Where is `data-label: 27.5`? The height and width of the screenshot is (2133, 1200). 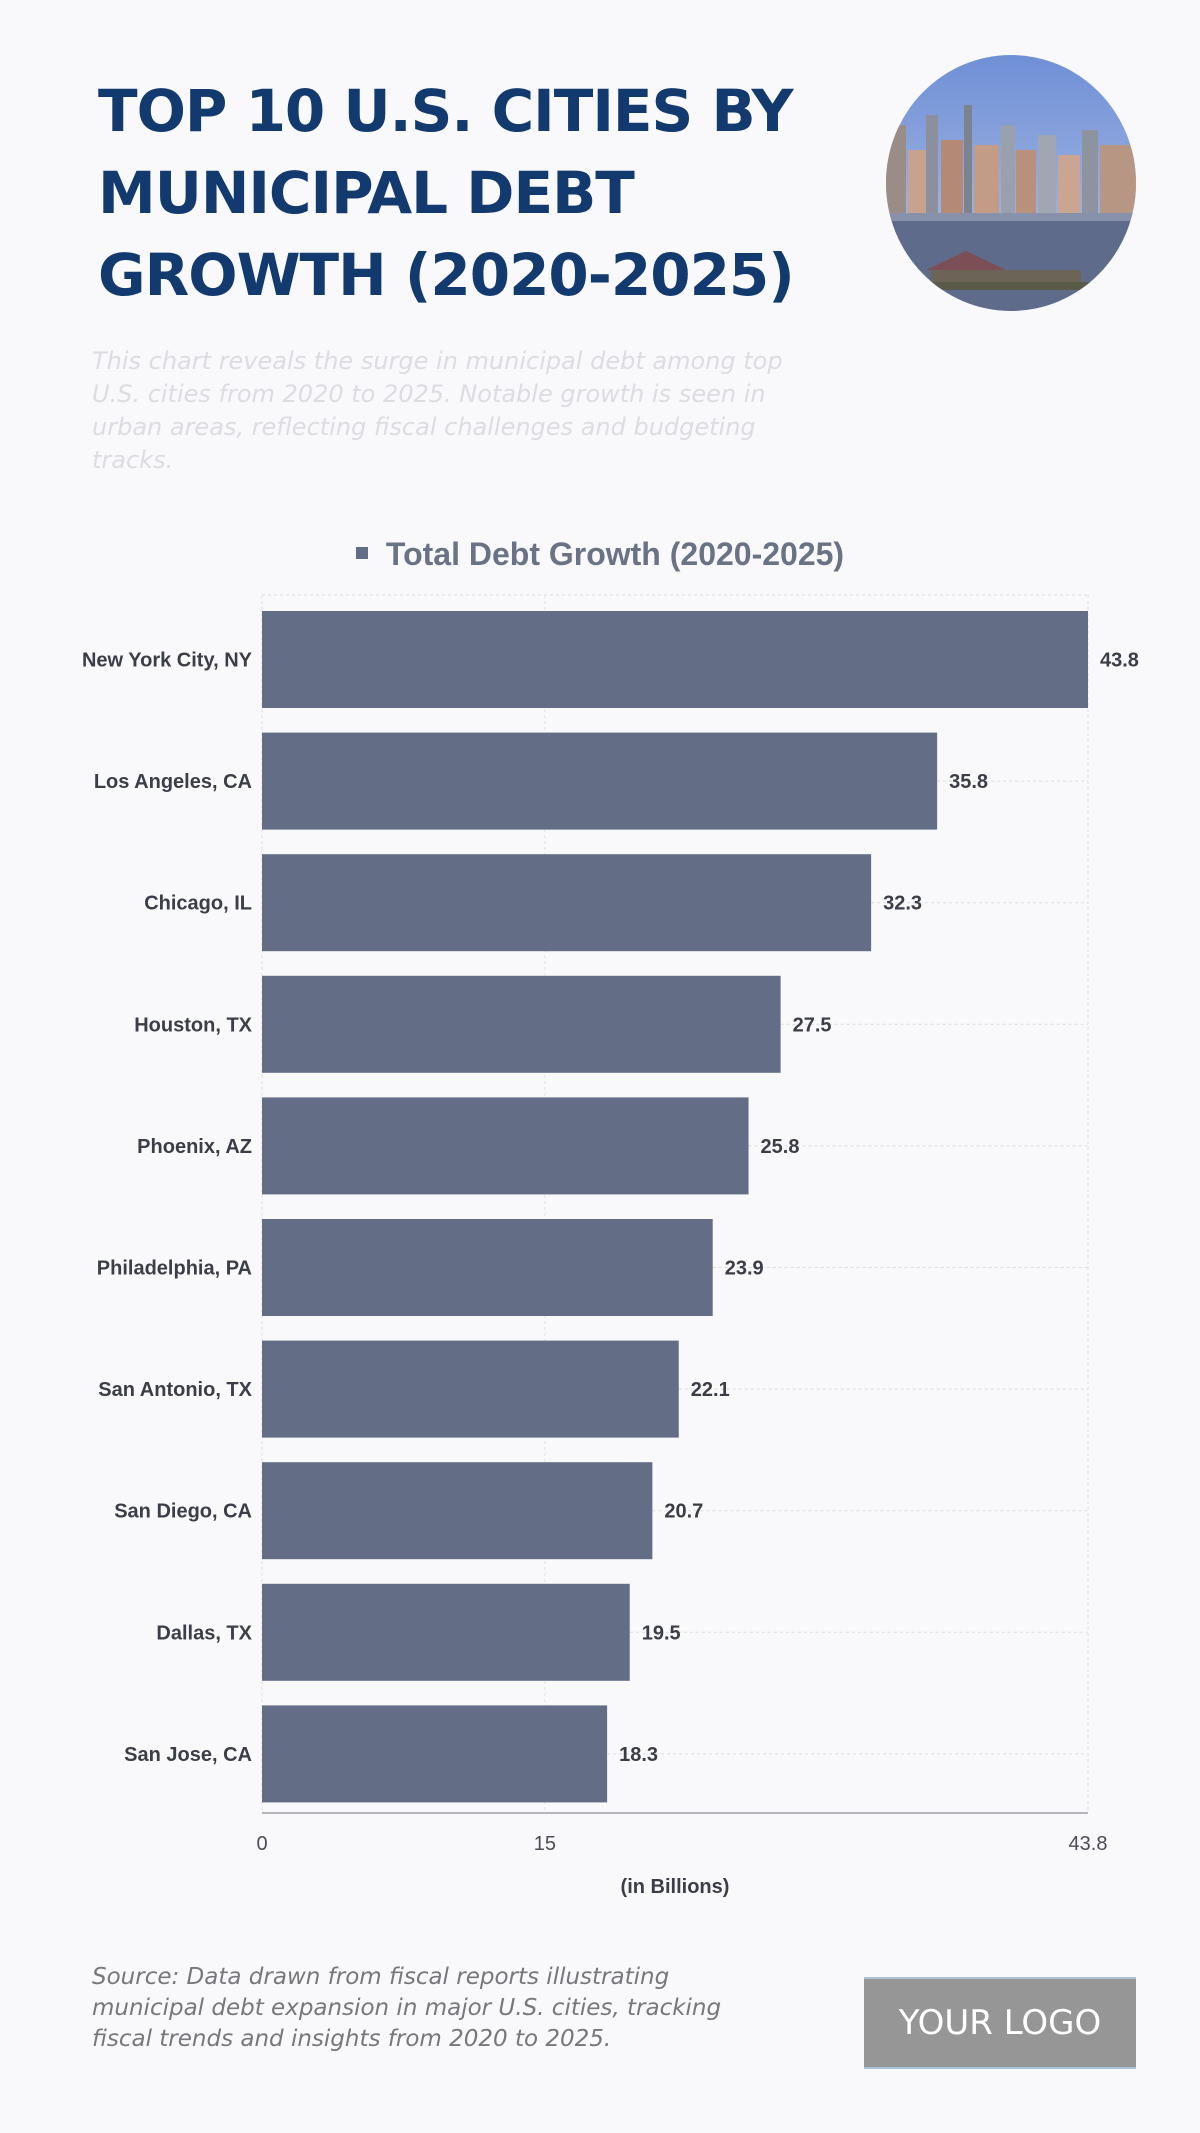
data-label: 27.5 is located at coordinates (812, 1025).